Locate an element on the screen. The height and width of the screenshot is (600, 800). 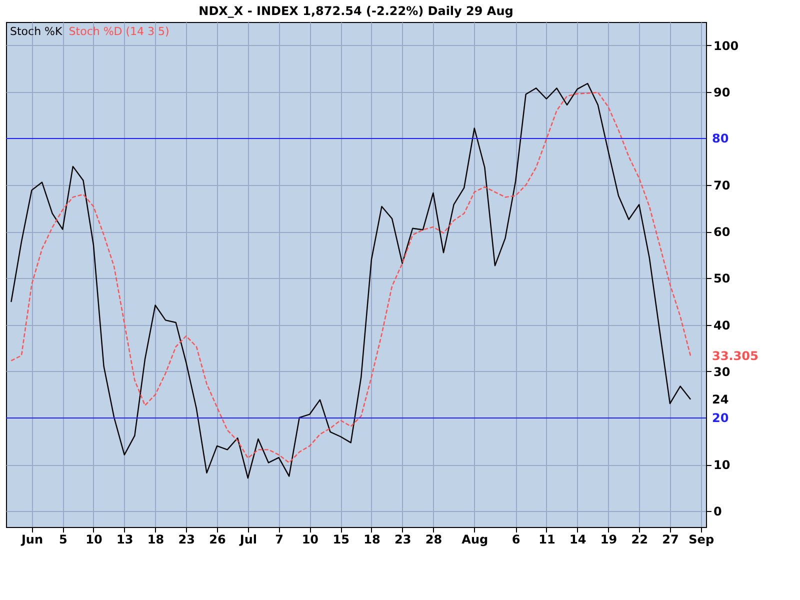
x-tick-label: 13 is located at coordinates (125, 539).